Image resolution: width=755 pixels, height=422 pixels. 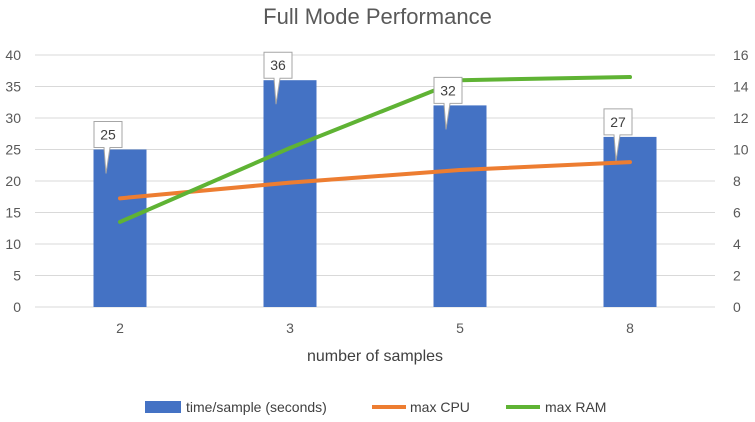 What do you see at coordinates (741, 118) in the screenshot?
I see `y-right-tick-label: 12` at bounding box center [741, 118].